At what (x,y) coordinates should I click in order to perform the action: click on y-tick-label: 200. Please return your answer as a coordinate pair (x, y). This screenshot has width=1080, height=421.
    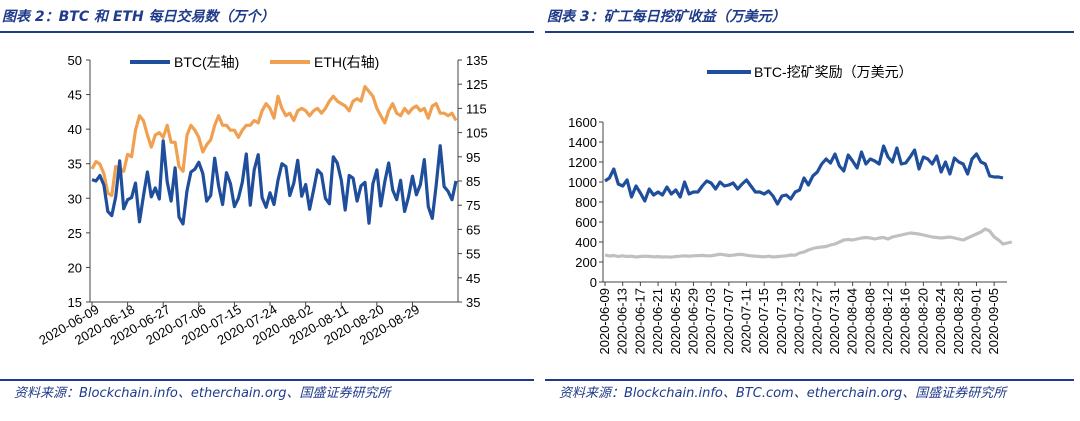
    Looking at the image, I should click on (586, 262).